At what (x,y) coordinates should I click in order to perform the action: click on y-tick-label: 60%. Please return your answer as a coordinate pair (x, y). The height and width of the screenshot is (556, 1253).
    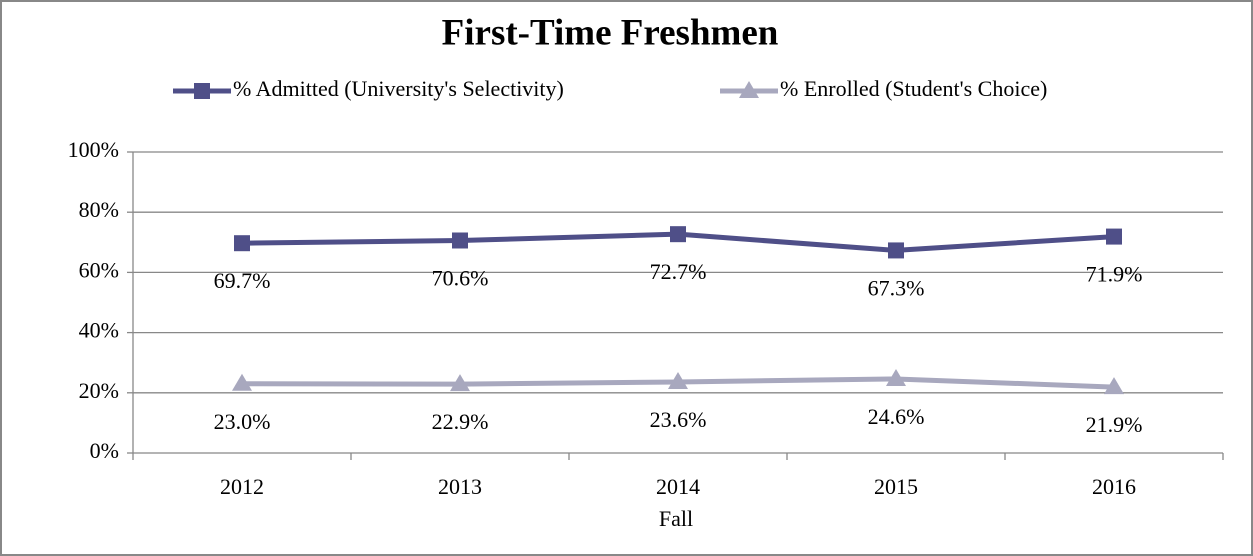
    Looking at the image, I should click on (99, 269).